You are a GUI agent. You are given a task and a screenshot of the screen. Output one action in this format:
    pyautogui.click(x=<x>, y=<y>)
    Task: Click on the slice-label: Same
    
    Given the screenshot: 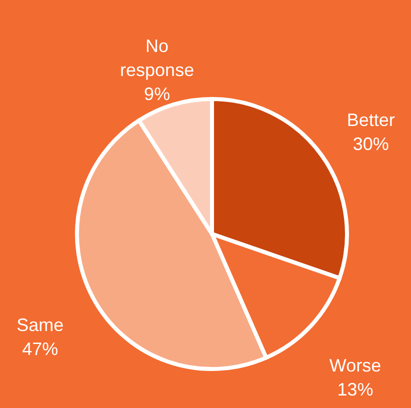 What is the action you would take?
    pyautogui.click(x=40, y=325)
    